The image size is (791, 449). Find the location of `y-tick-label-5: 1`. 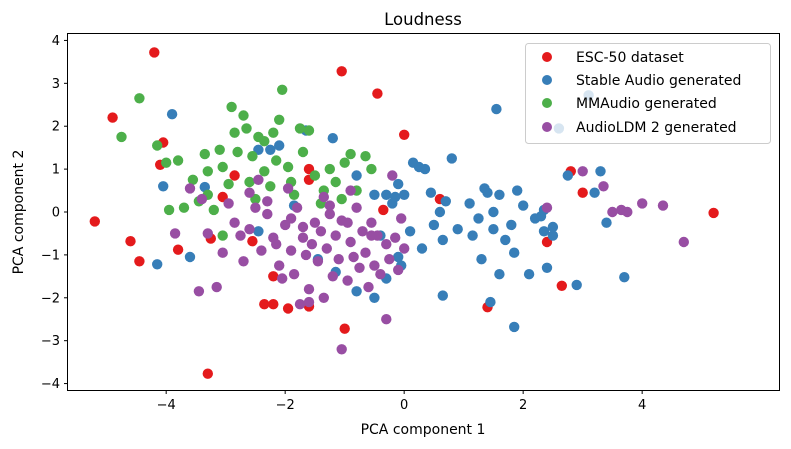

y-tick-label-5: 1 is located at coordinates (56, 170).